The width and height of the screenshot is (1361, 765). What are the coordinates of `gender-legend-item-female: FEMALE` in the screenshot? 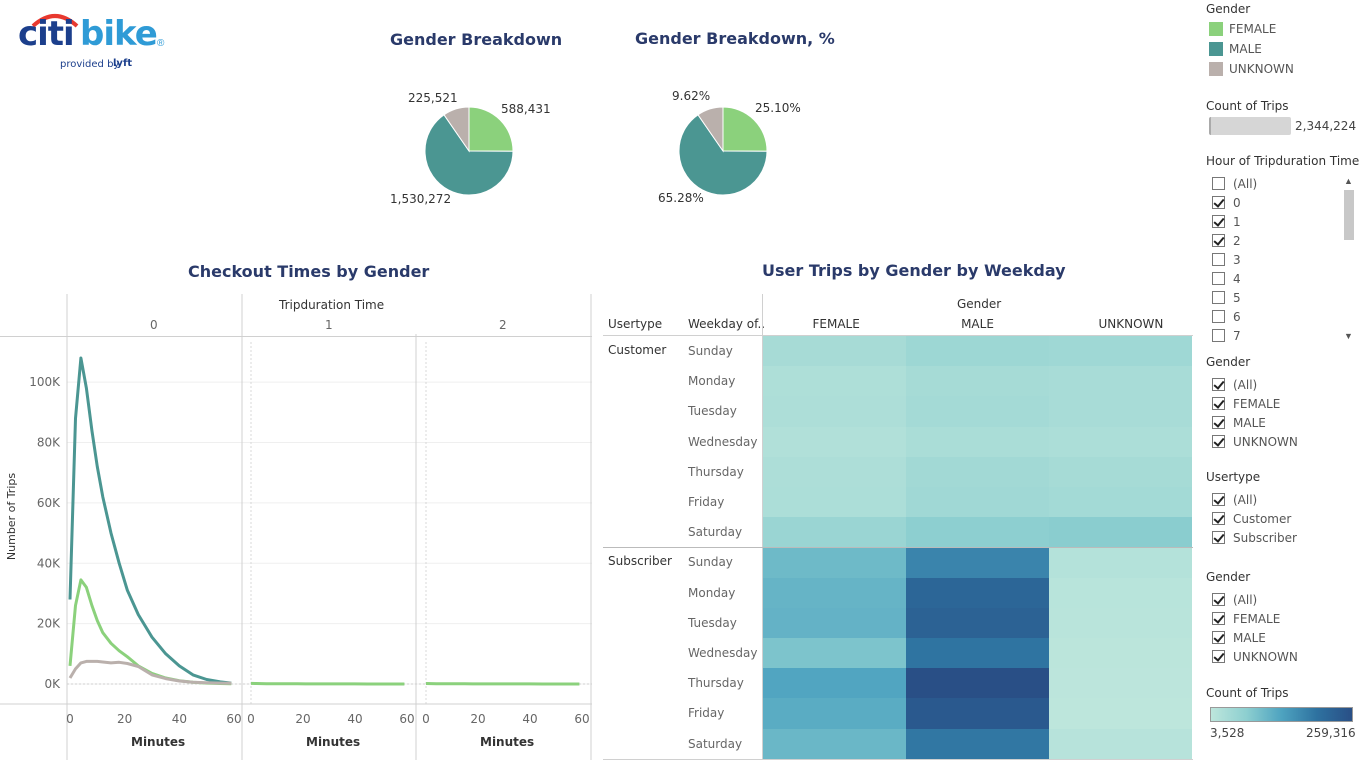 It's located at (1242, 29).